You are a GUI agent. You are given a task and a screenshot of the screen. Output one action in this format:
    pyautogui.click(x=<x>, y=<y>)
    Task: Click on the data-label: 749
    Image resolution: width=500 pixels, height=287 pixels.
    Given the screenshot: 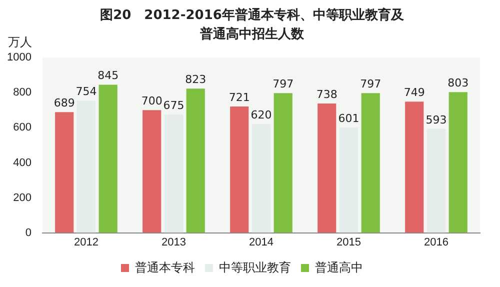 What is the action you would take?
    pyautogui.click(x=414, y=92)
    